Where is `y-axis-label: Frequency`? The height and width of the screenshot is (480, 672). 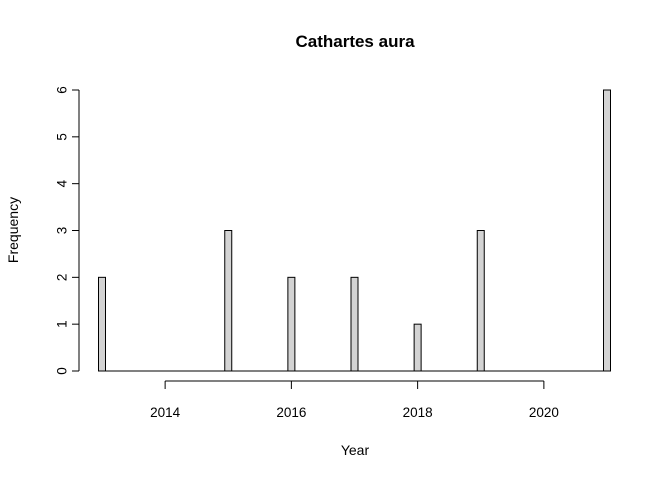
y-axis-label: Frequency is located at coordinates (13, 230).